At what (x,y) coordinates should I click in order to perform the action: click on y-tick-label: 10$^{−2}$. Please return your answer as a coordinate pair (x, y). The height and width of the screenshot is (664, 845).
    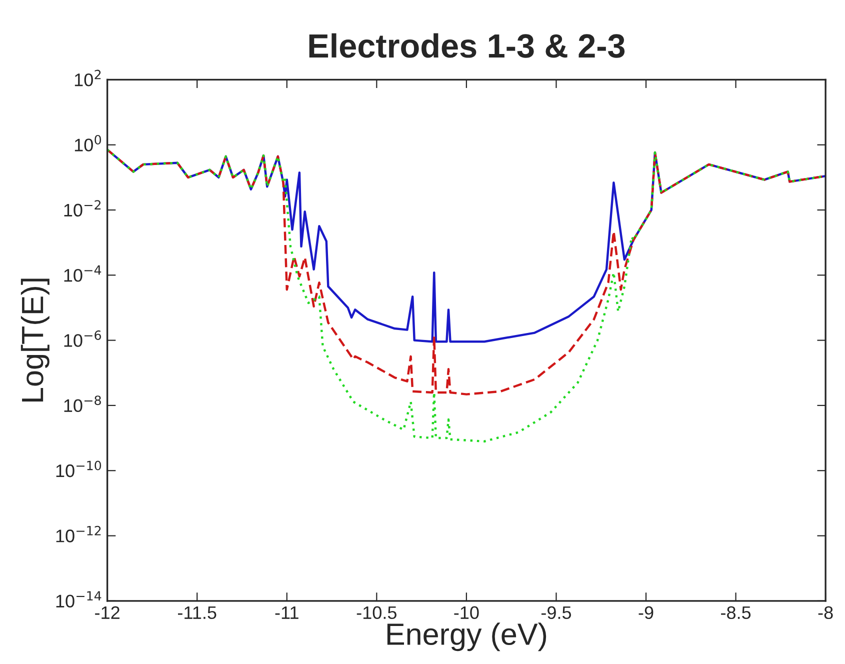
    Looking at the image, I should click on (82, 208).